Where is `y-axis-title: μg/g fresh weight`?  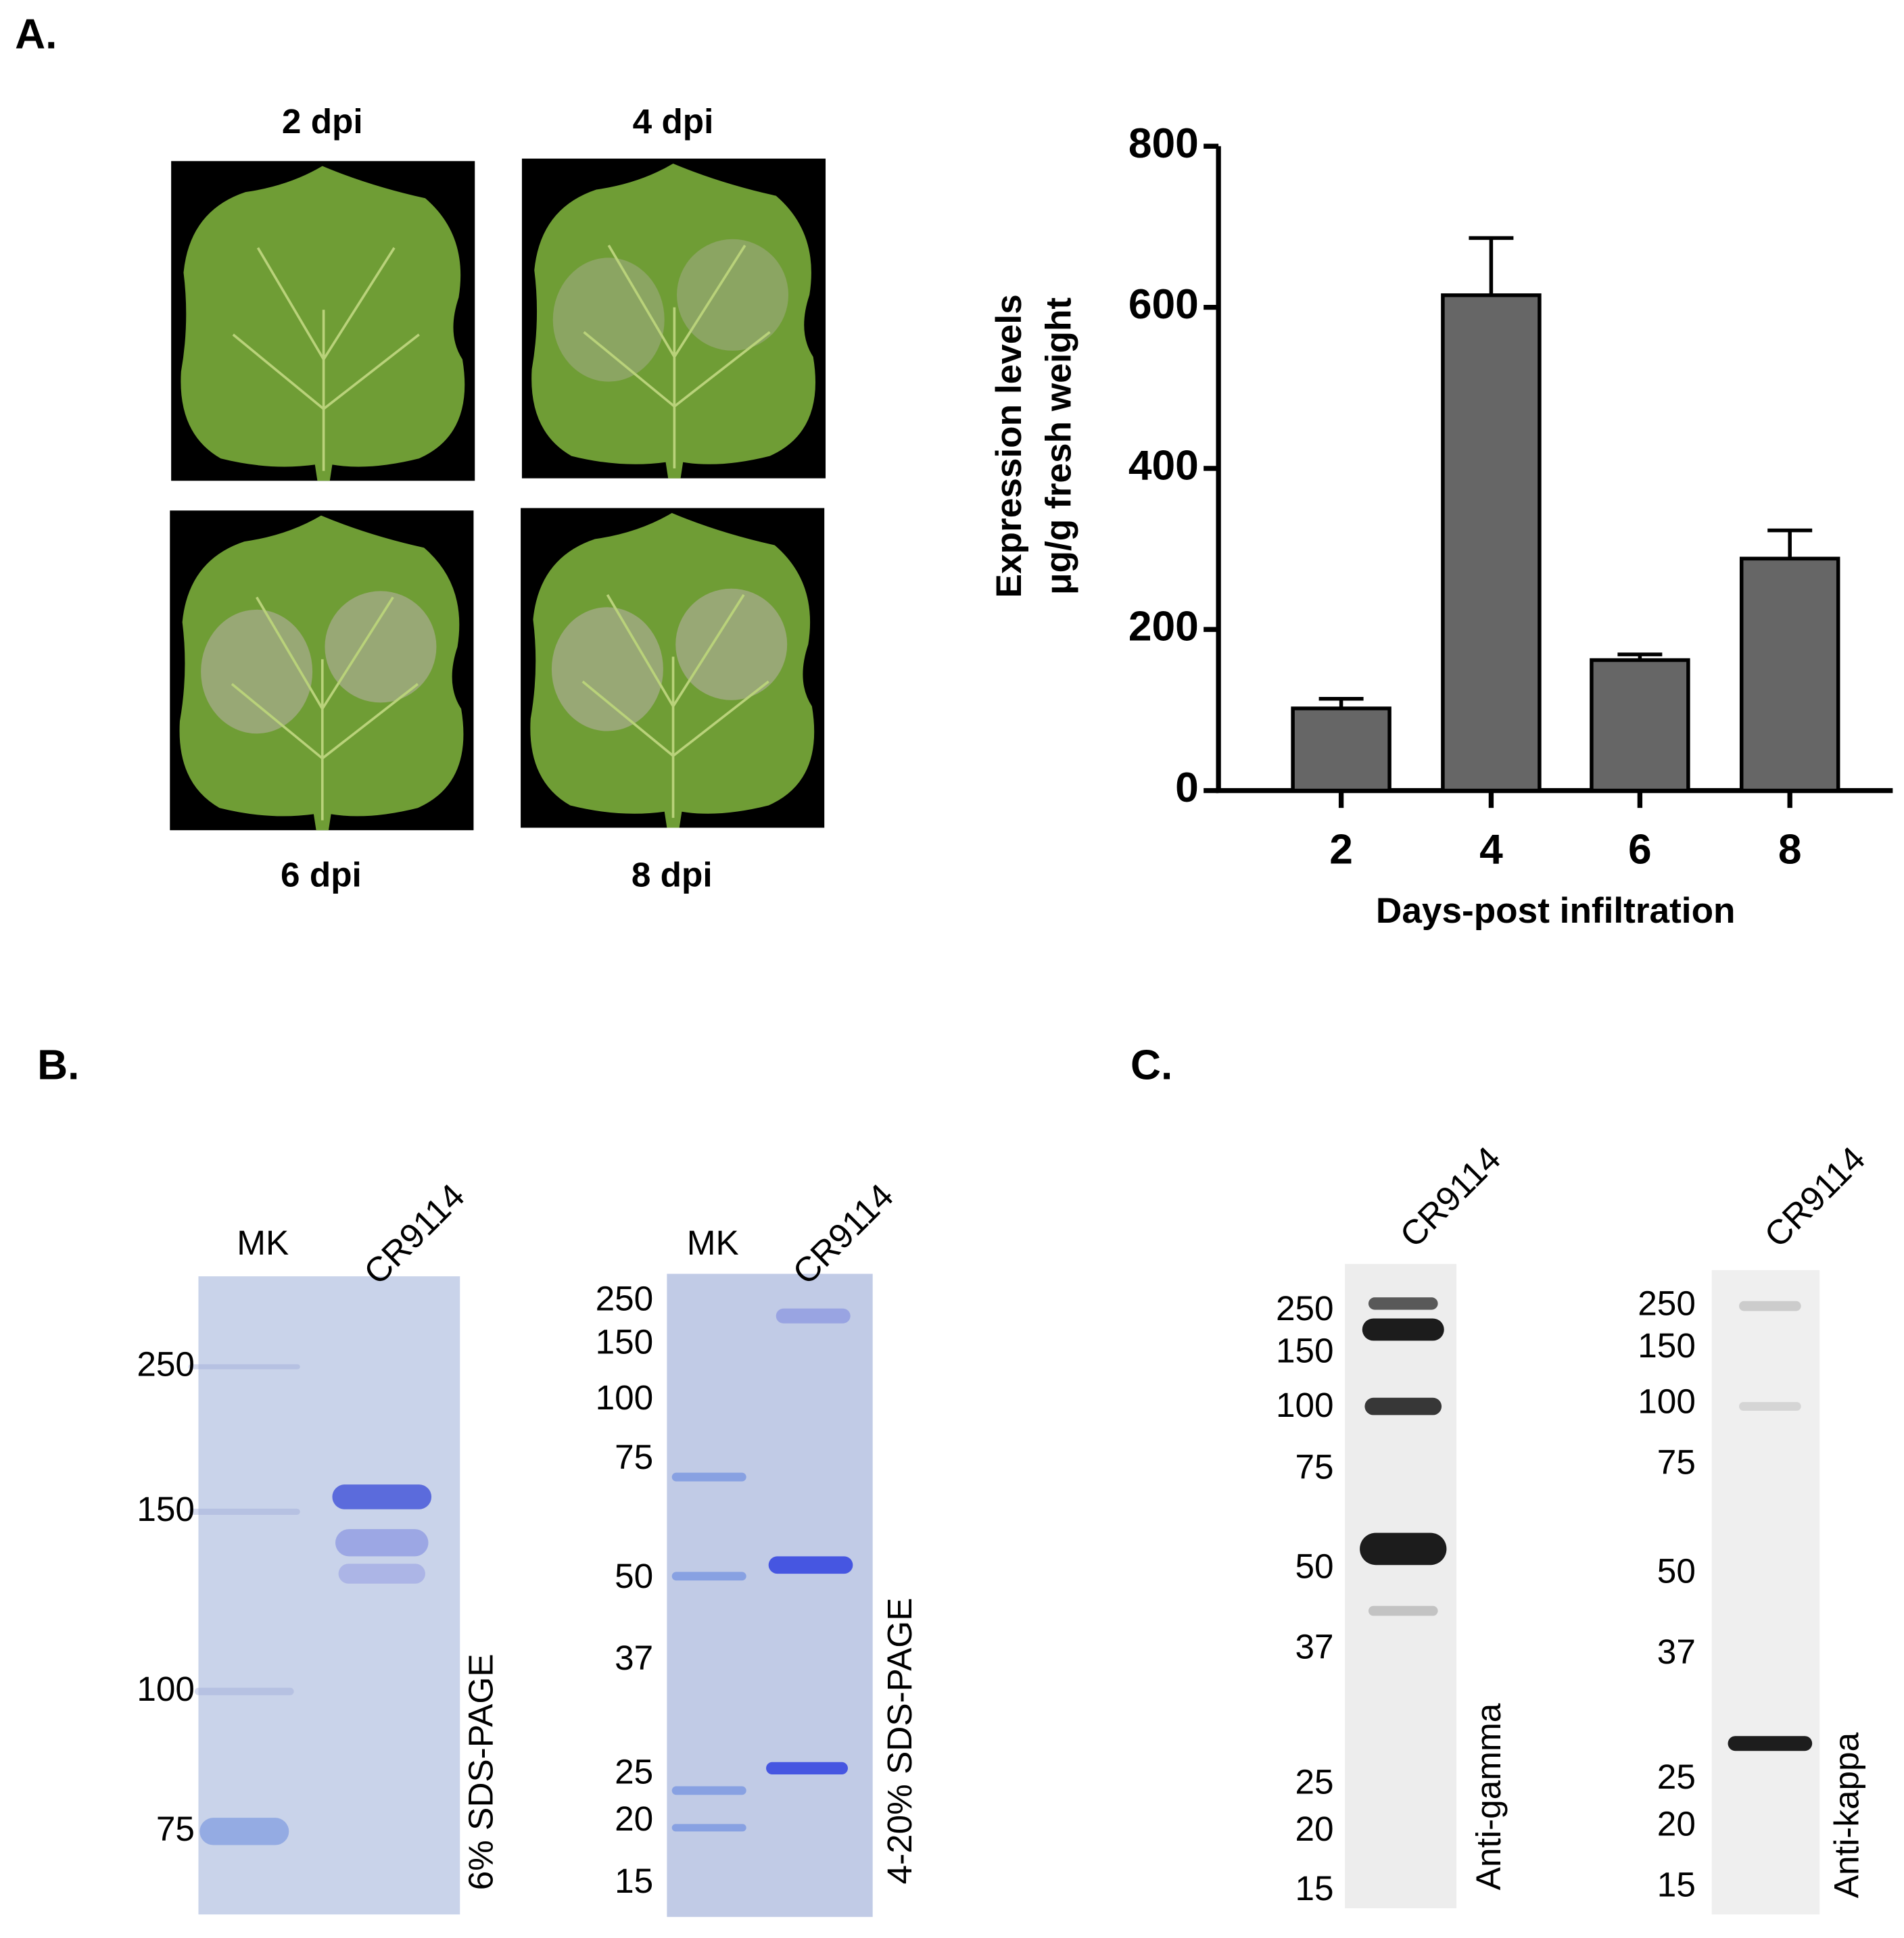
y-axis-title: μg/g fresh weight is located at coordinates (1059, 446).